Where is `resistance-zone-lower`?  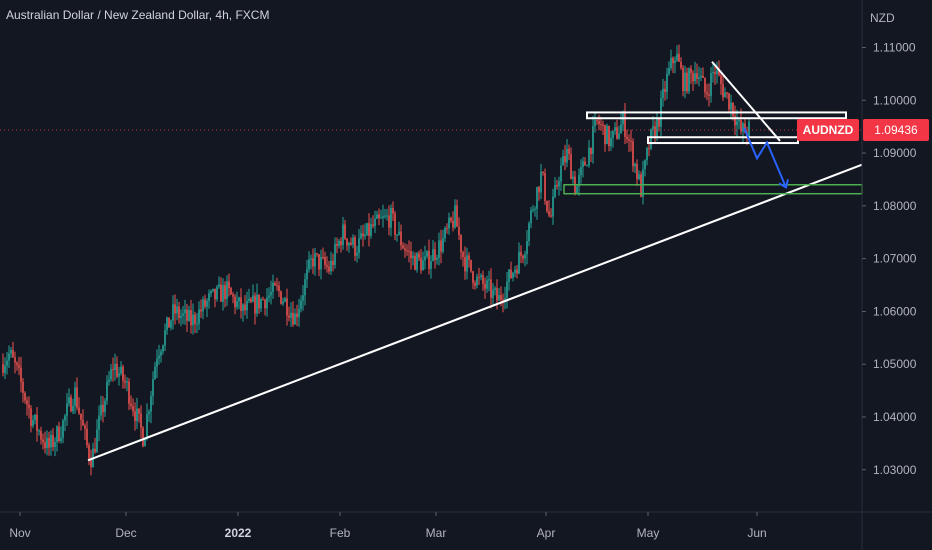
resistance-zone-lower is located at coordinates (723, 140).